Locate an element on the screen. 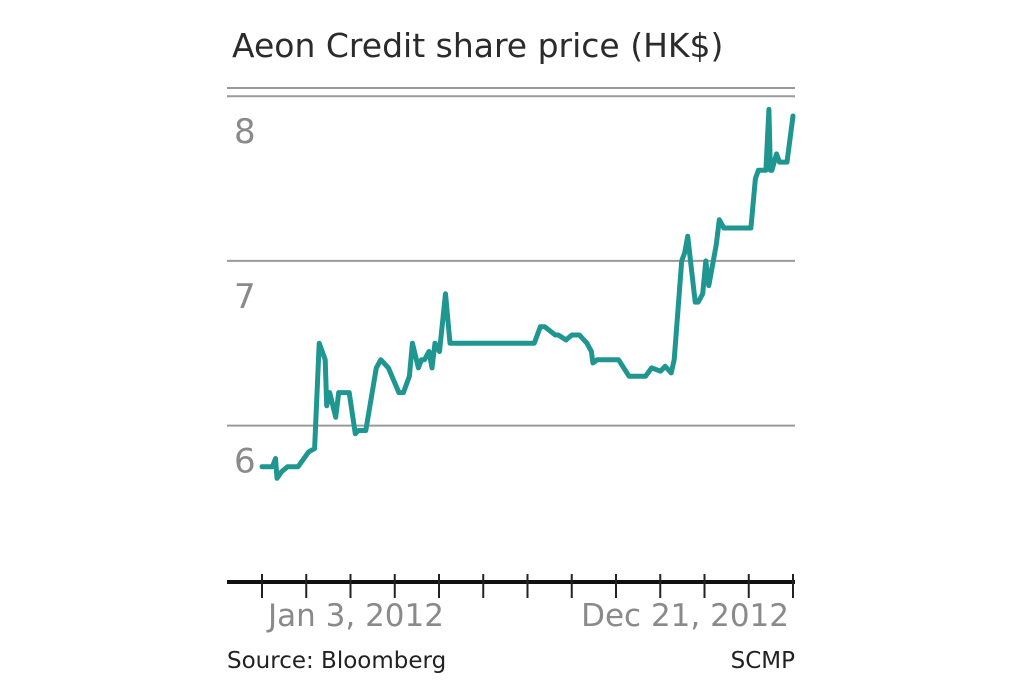  y-tick-label-8: 8 is located at coordinates (245, 132).